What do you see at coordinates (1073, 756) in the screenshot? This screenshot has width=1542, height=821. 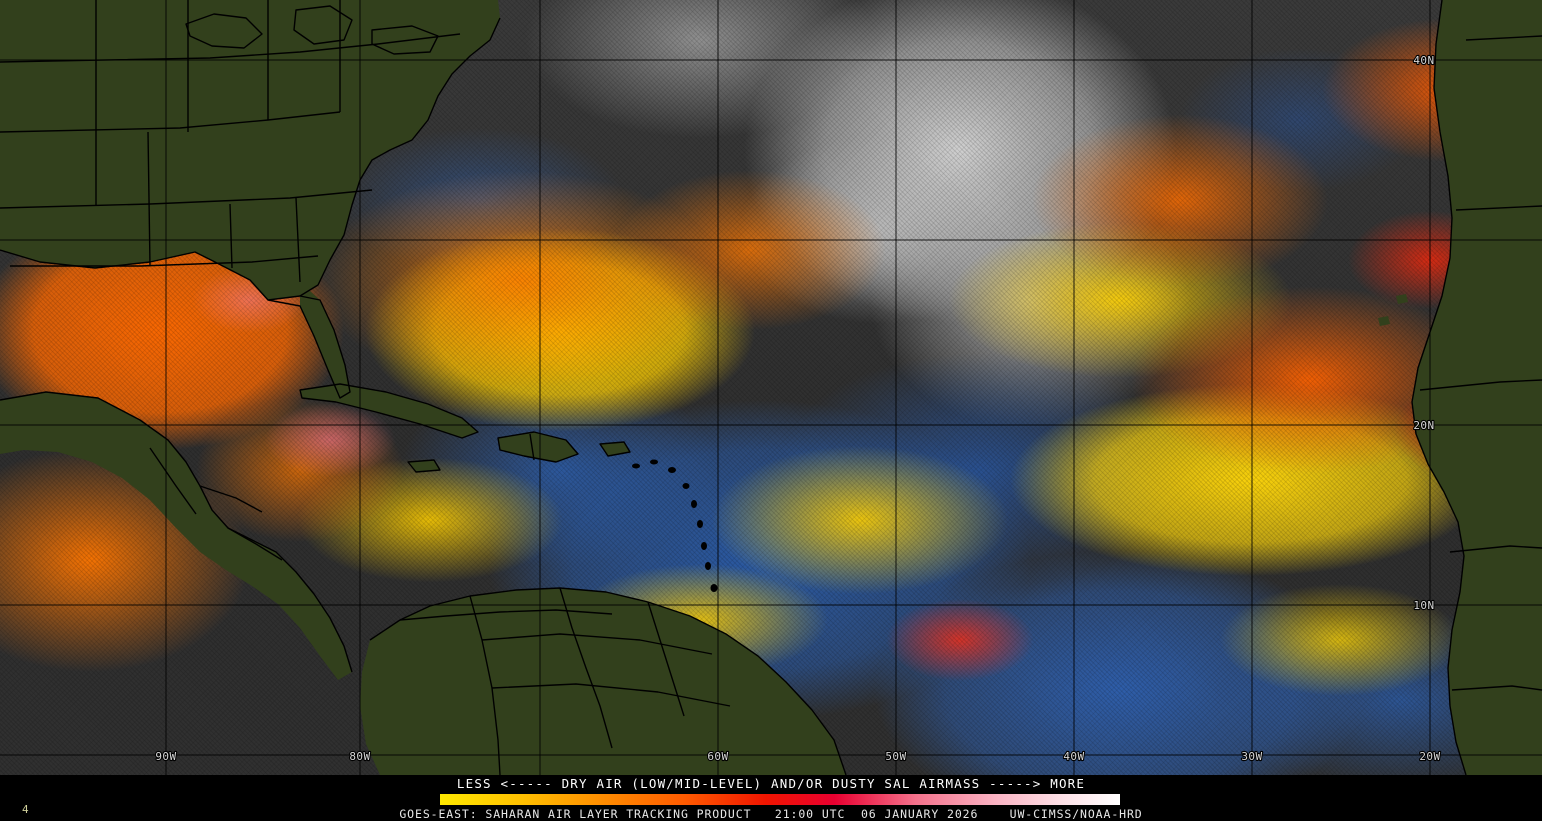 I see `lon-label-40w: 40W` at bounding box center [1073, 756].